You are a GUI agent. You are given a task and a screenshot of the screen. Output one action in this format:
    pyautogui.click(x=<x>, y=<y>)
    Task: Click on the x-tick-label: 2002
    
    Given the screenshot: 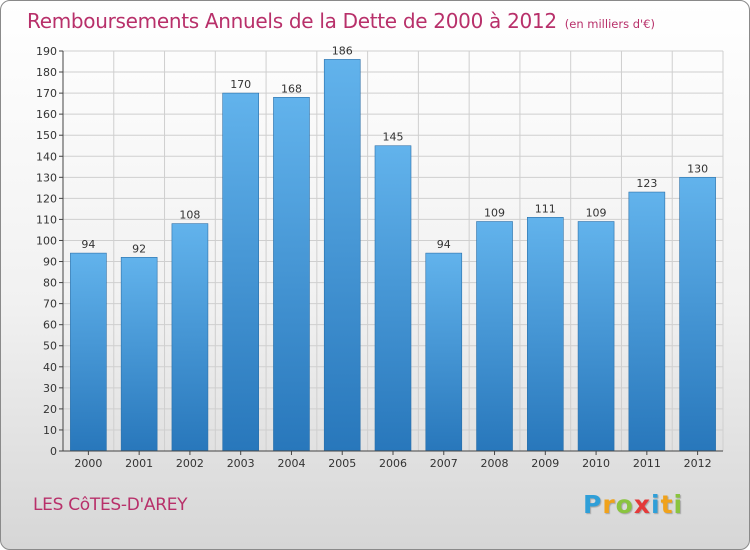 What is the action you would take?
    pyautogui.click(x=190, y=463)
    